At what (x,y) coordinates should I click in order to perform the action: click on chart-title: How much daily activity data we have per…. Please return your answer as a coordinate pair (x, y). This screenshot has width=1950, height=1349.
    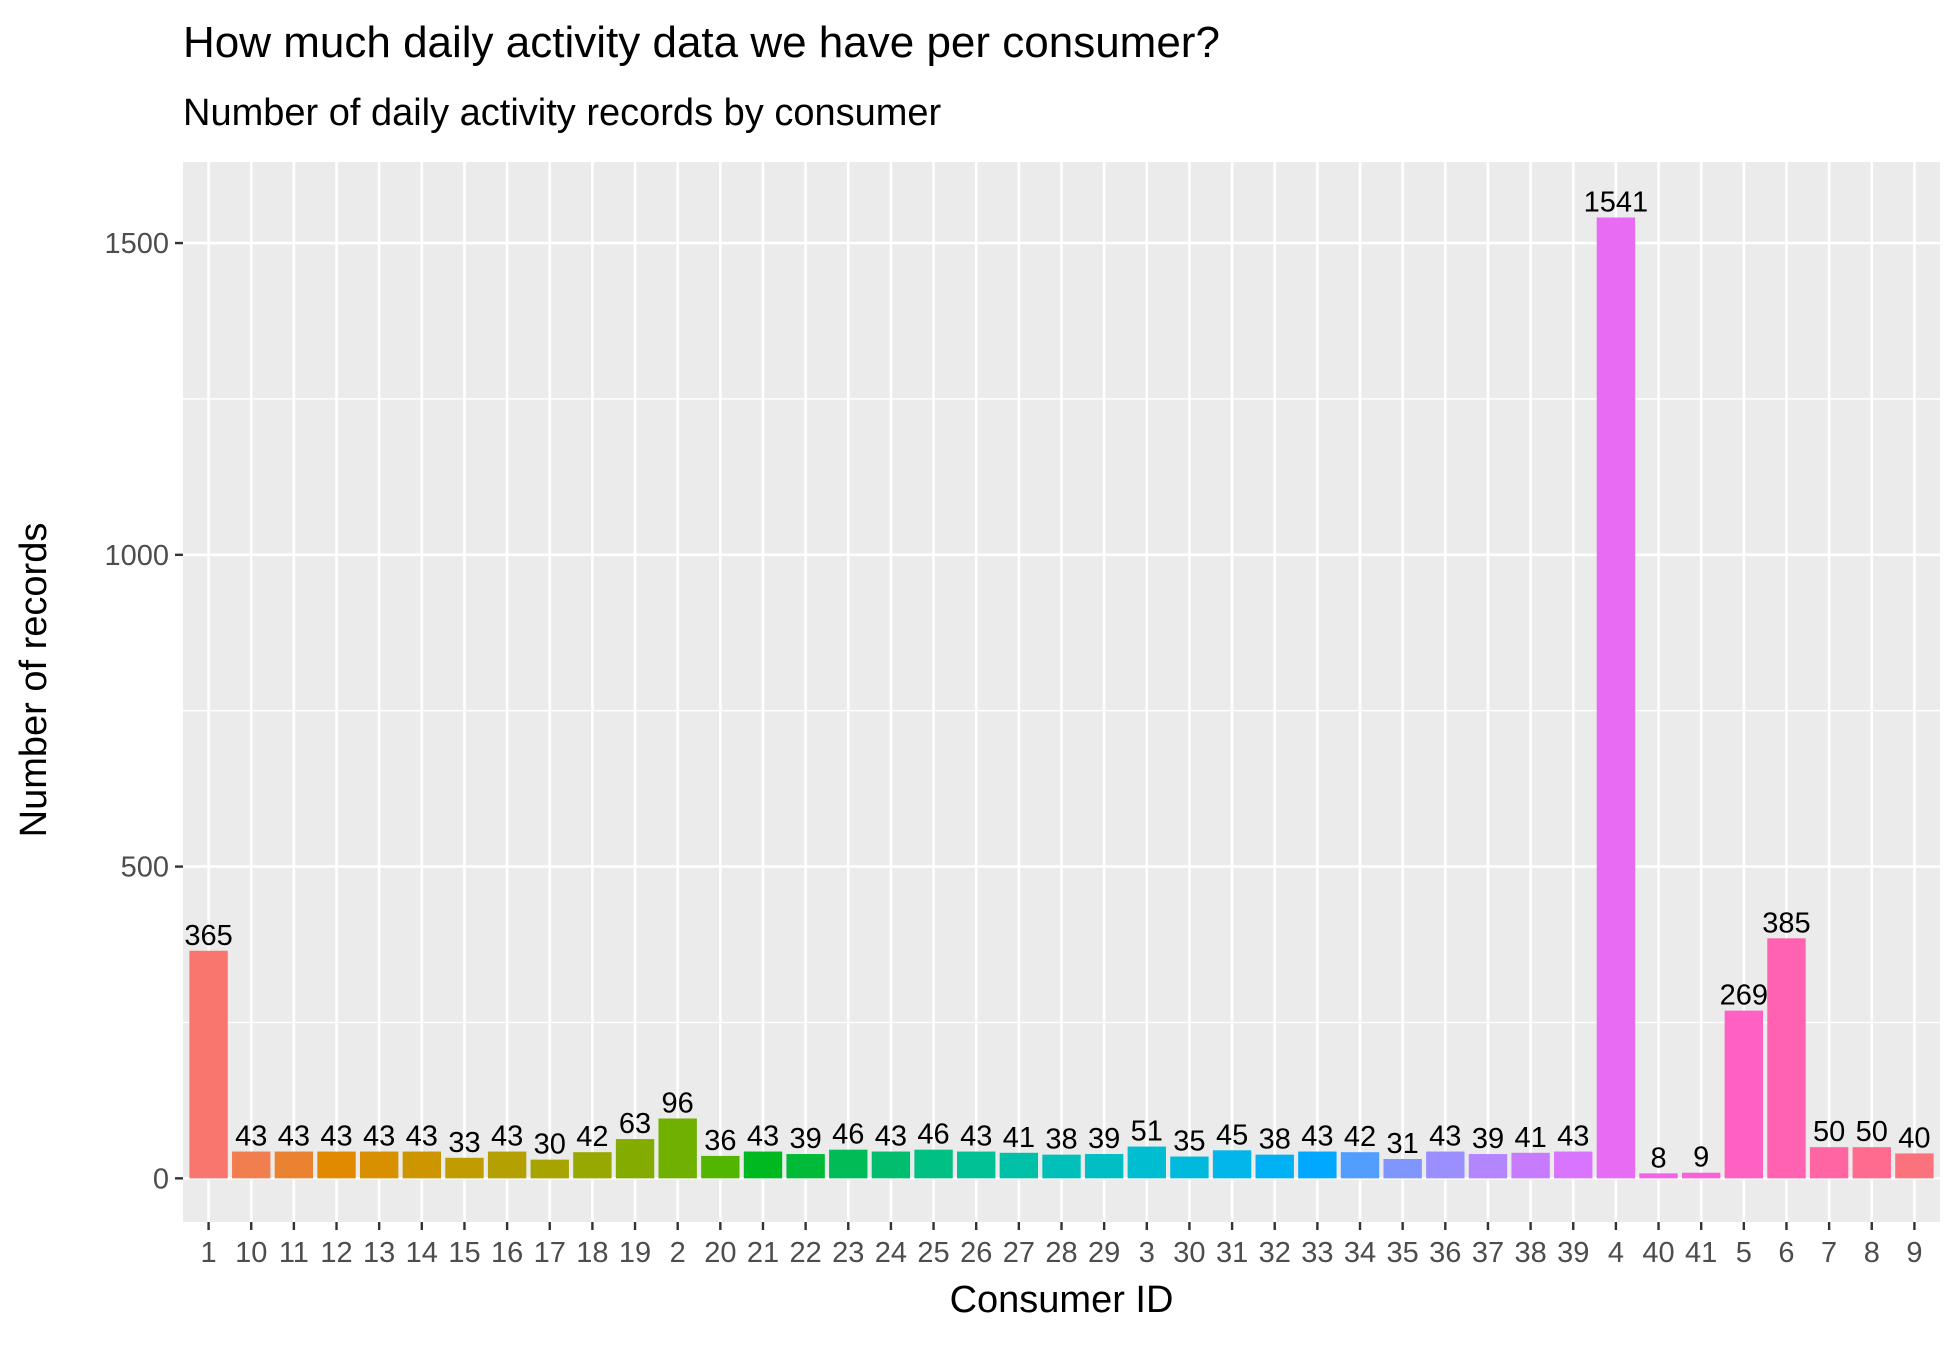
    Looking at the image, I should click on (701, 42).